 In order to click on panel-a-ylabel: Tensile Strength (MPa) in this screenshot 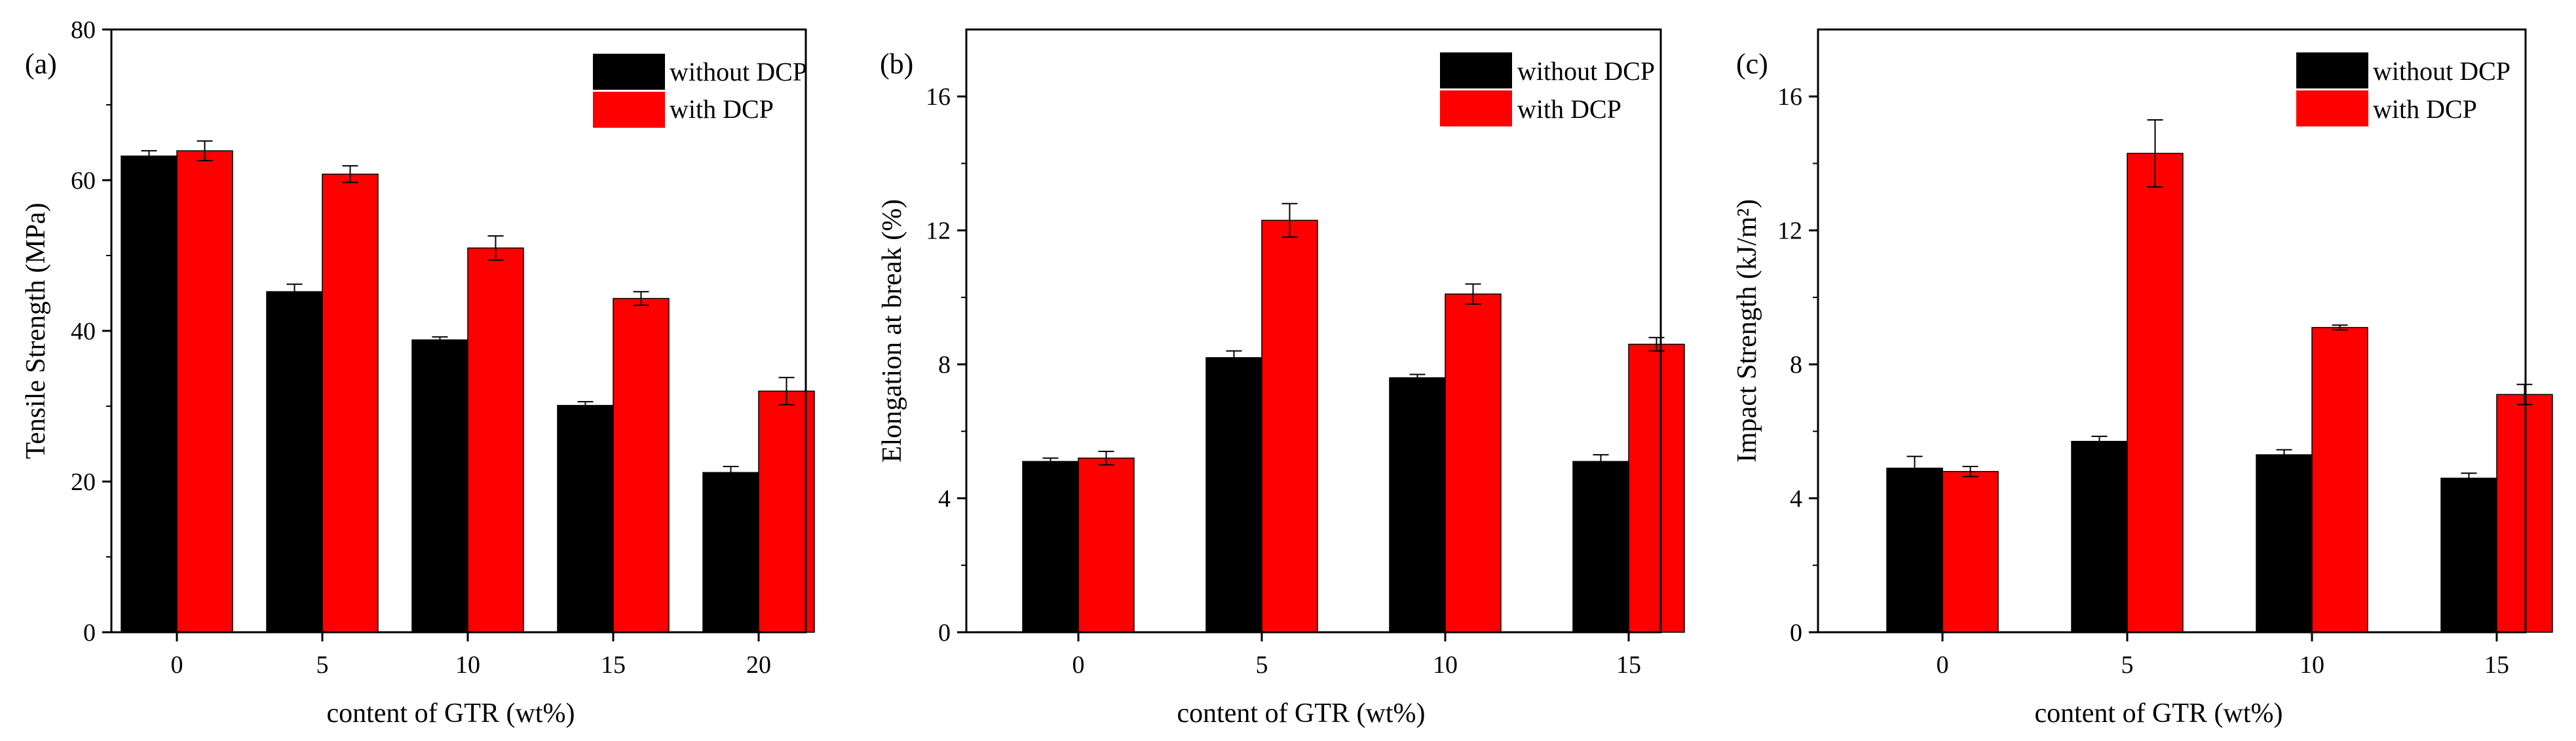, I will do `click(36, 330)`.